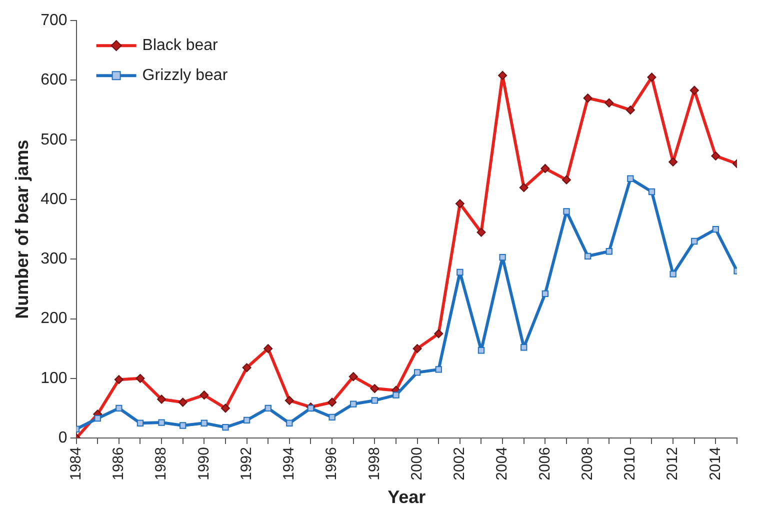 The image size is (769, 524). What do you see at coordinates (407, 497) in the screenshot?
I see `x-axis-title: Year` at bounding box center [407, 497].